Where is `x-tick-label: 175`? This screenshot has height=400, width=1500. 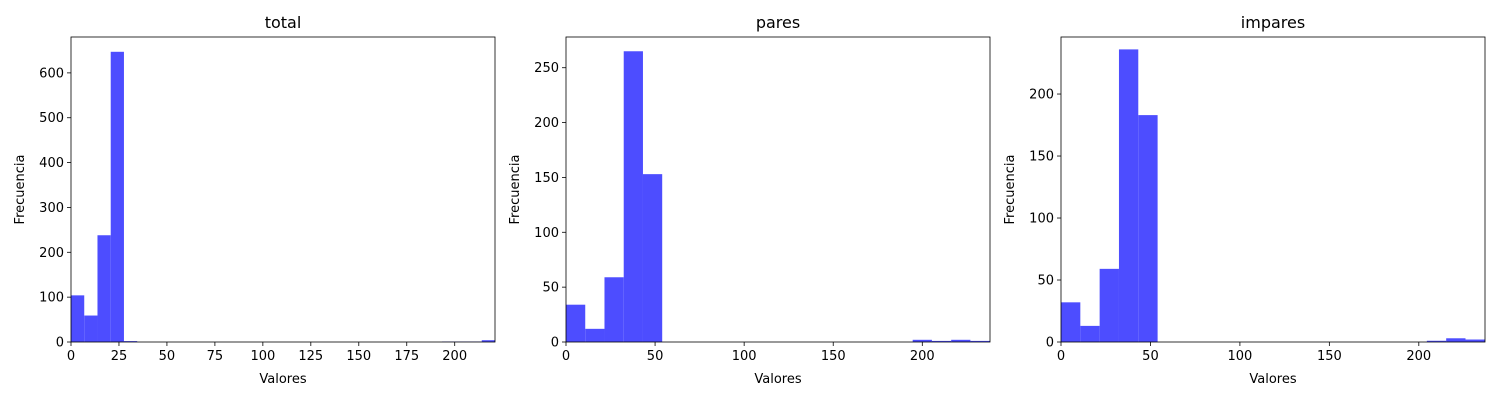
x-tick-label: 175 is located at coordinates (406, 356).